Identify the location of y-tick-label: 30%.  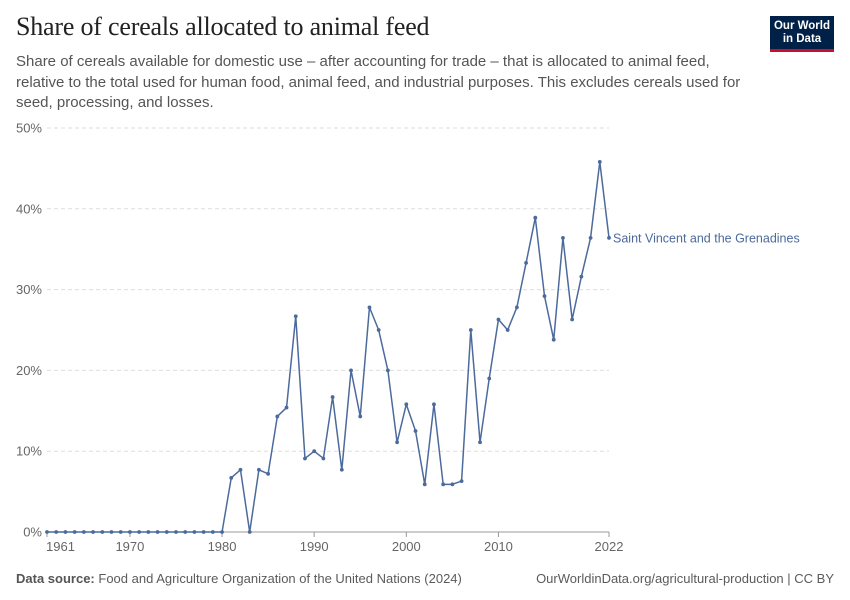
(29, 289).